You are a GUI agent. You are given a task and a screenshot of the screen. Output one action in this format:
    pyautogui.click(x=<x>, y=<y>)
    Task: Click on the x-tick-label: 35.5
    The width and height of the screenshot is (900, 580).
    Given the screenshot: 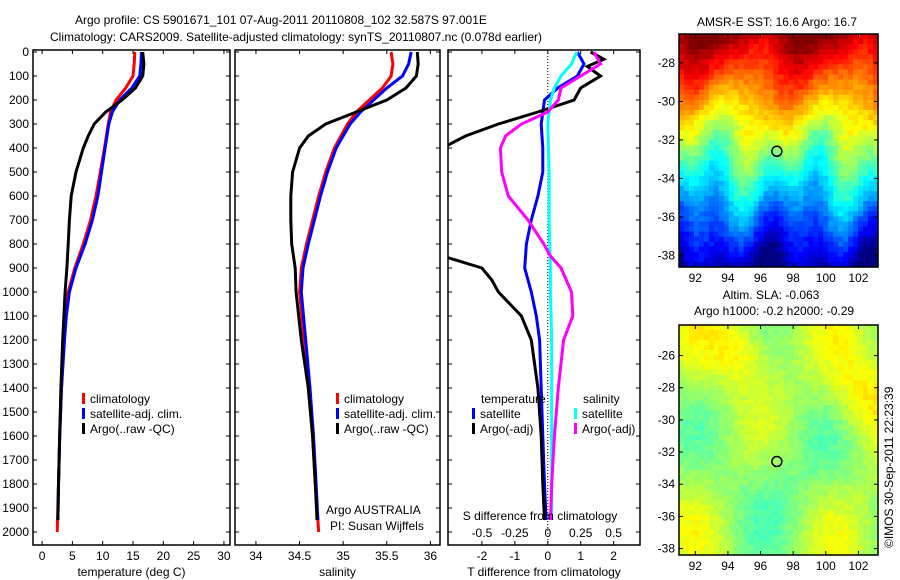 What is the action you would take?
    pyautogui.click(x=387, y=556)
    